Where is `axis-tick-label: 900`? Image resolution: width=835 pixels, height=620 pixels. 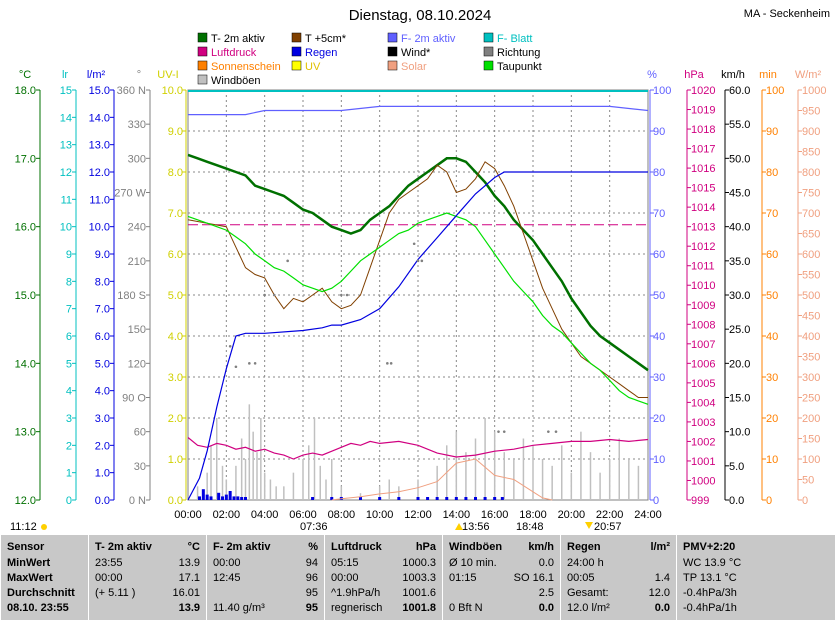
axis-tick-label: 900 is located at coordinates (811, 132).